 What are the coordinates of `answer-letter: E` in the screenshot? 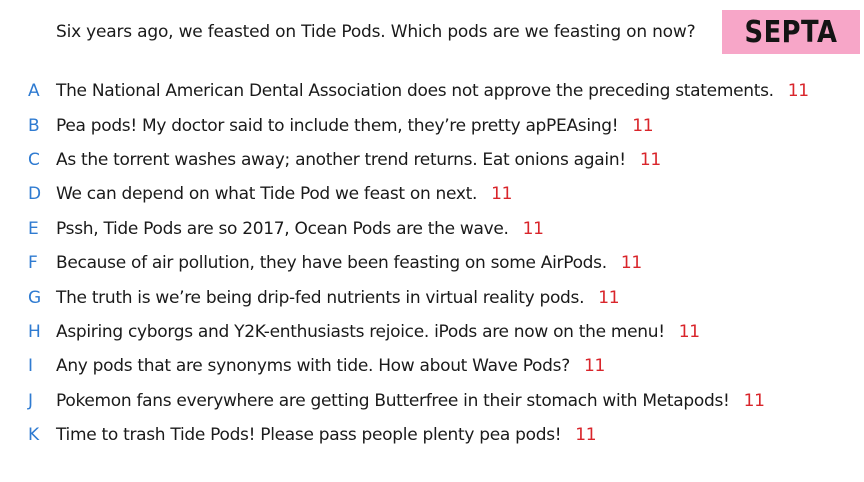 It's located at (33, 228).